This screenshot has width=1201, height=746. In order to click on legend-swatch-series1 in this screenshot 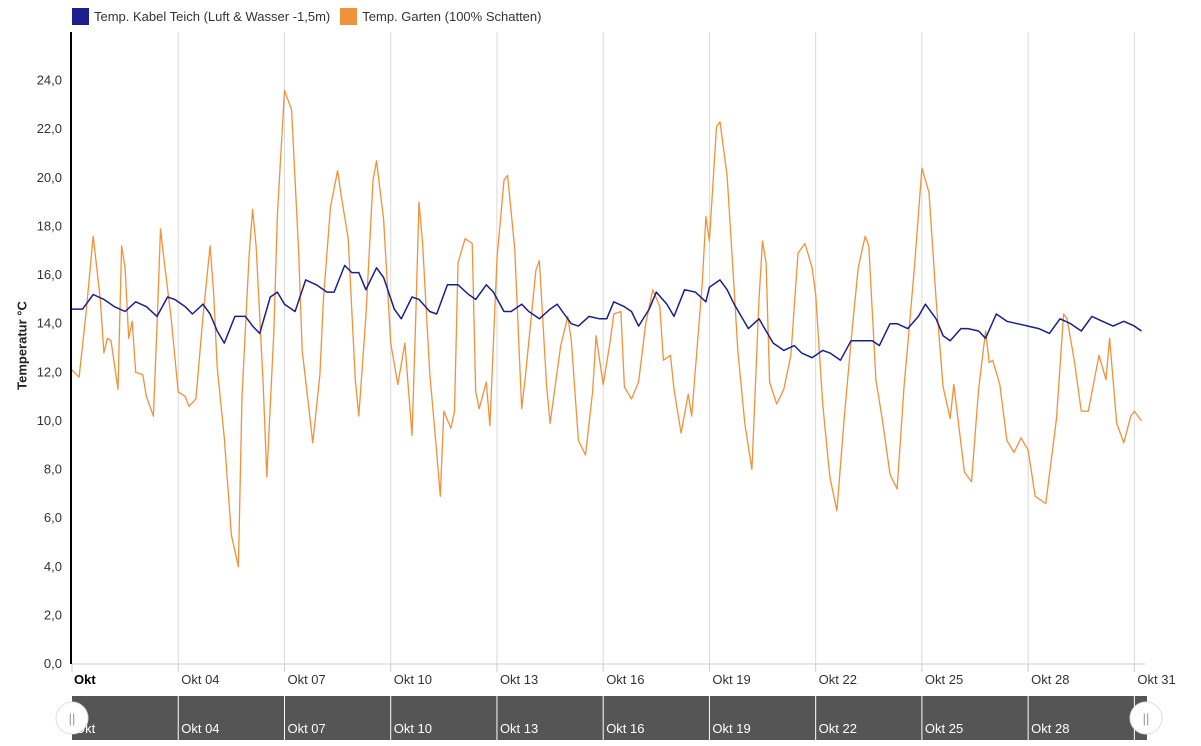, I will do `click(80, 16)`.